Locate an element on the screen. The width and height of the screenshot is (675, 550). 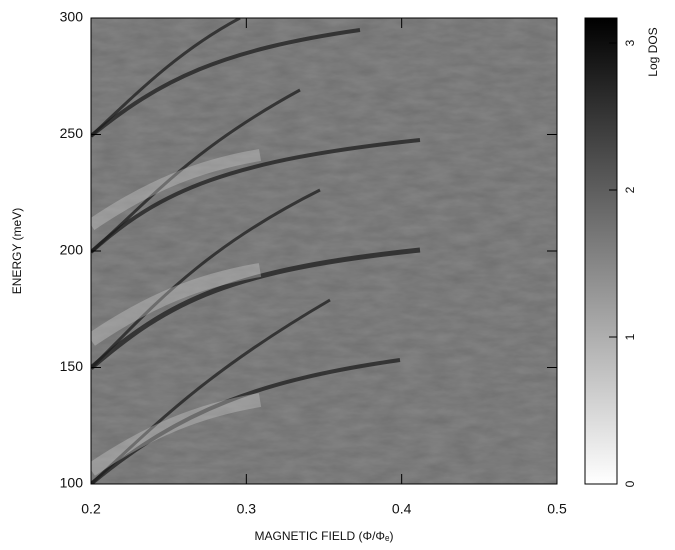
colorbar-tick-label: 2 is located at coordinates (630, 189).